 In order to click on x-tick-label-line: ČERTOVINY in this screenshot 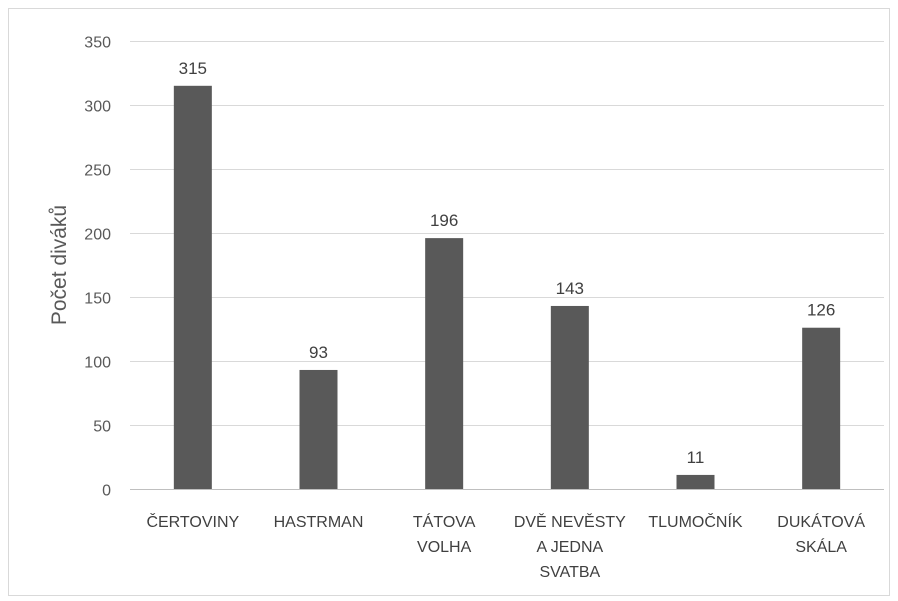, I will do `click(192, 521)`.